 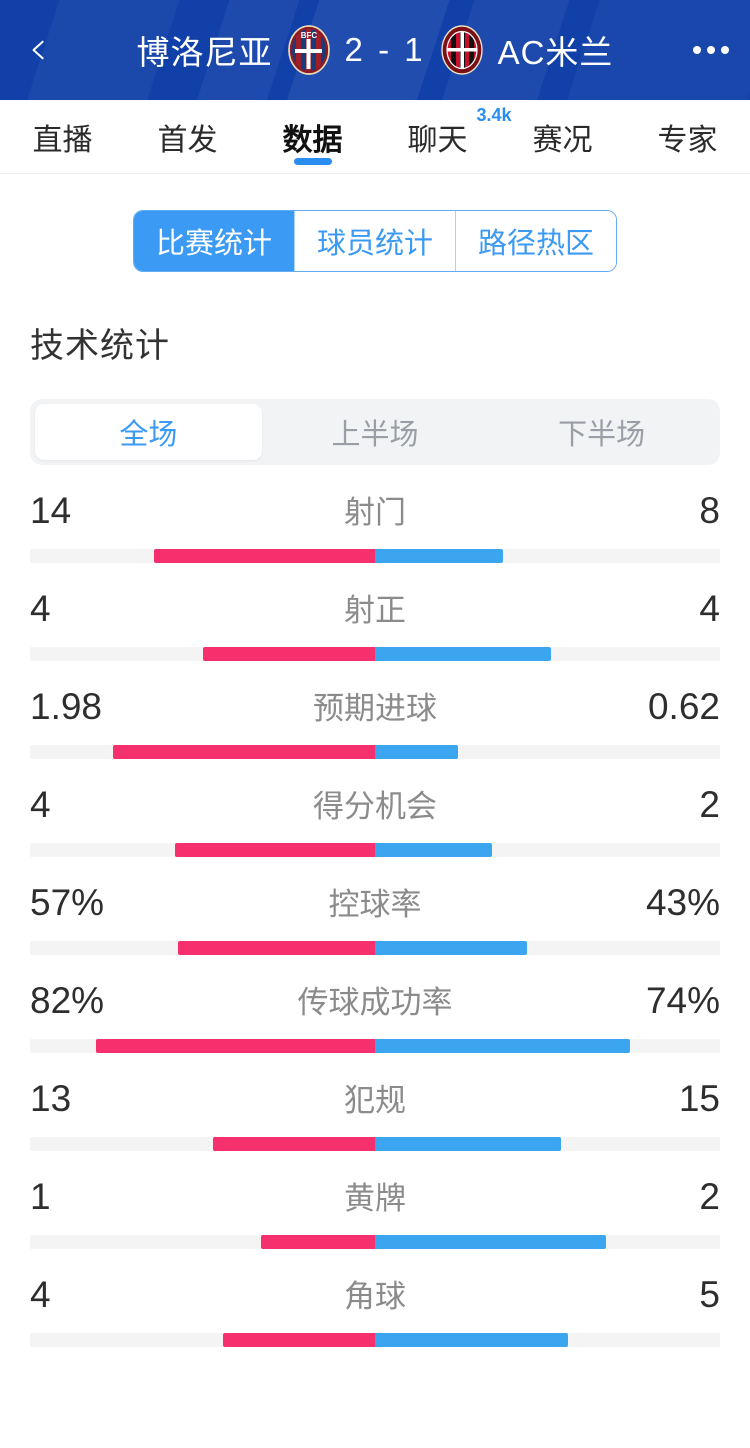 I want to click on segment-path-heatmap: 路径热区, so click(x=536, y=241).